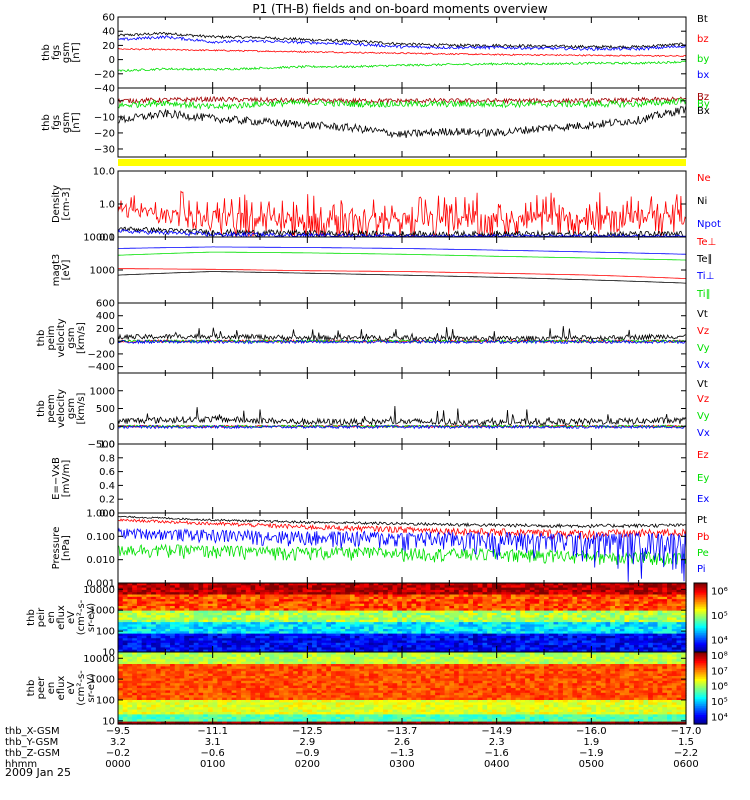  I want to click on fgs-components-ytick-label-0: 0, so click(112, 101).